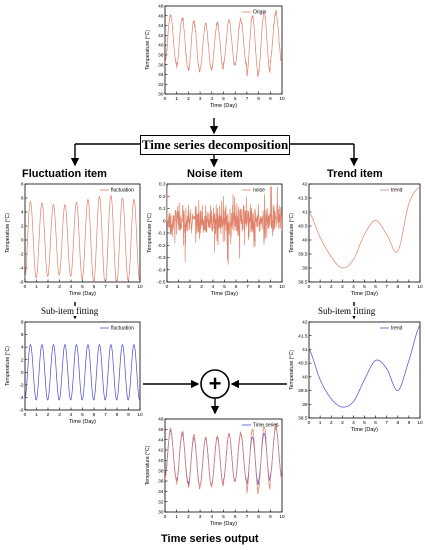  What do you see at coordinates (162, 185) in the screenshot?
I see `y-tick-label: 0.3` at bounding box center [162, 185].